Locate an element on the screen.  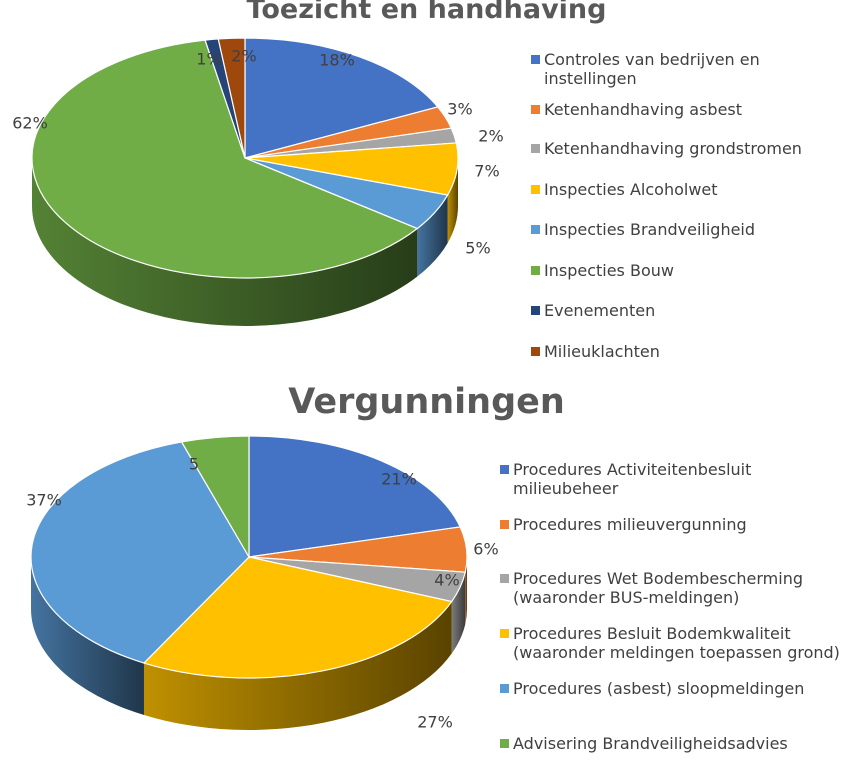
legend-label: Procedures (asbest) sloopmeldingen is located at coordinates (659, 688).